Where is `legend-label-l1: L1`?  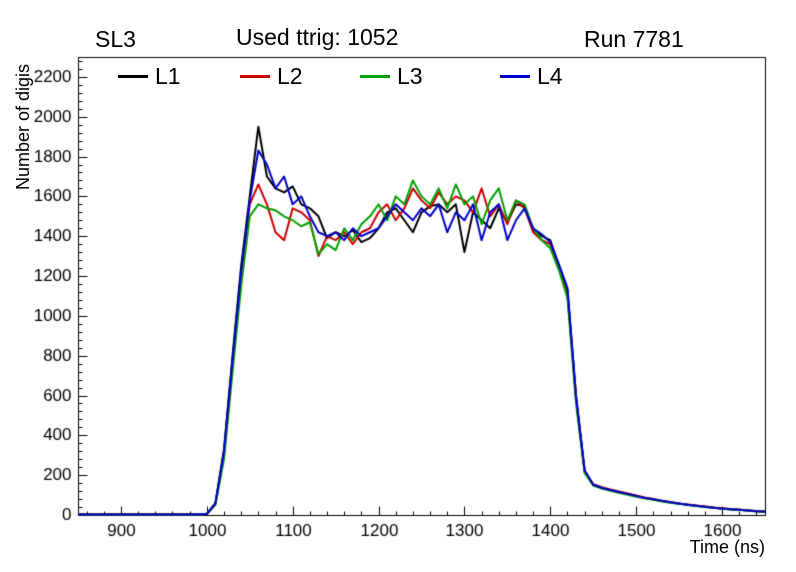 legend-label-l1: L1 is located at coordinates (168, 75).